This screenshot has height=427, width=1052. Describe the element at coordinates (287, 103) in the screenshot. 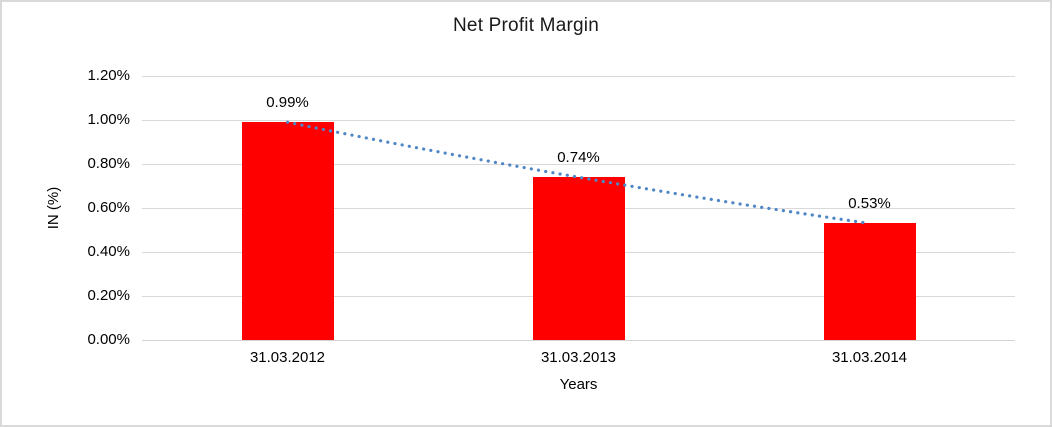

I see `bar-value-label: 0.99%` at that location.